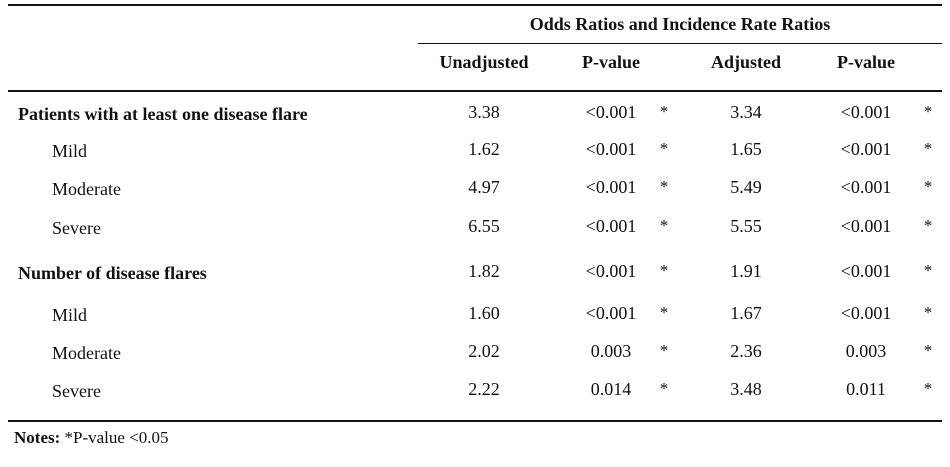 The image size is (950, 467). I want to click on cell-unadjusted: 4.97, so click(484, 187).